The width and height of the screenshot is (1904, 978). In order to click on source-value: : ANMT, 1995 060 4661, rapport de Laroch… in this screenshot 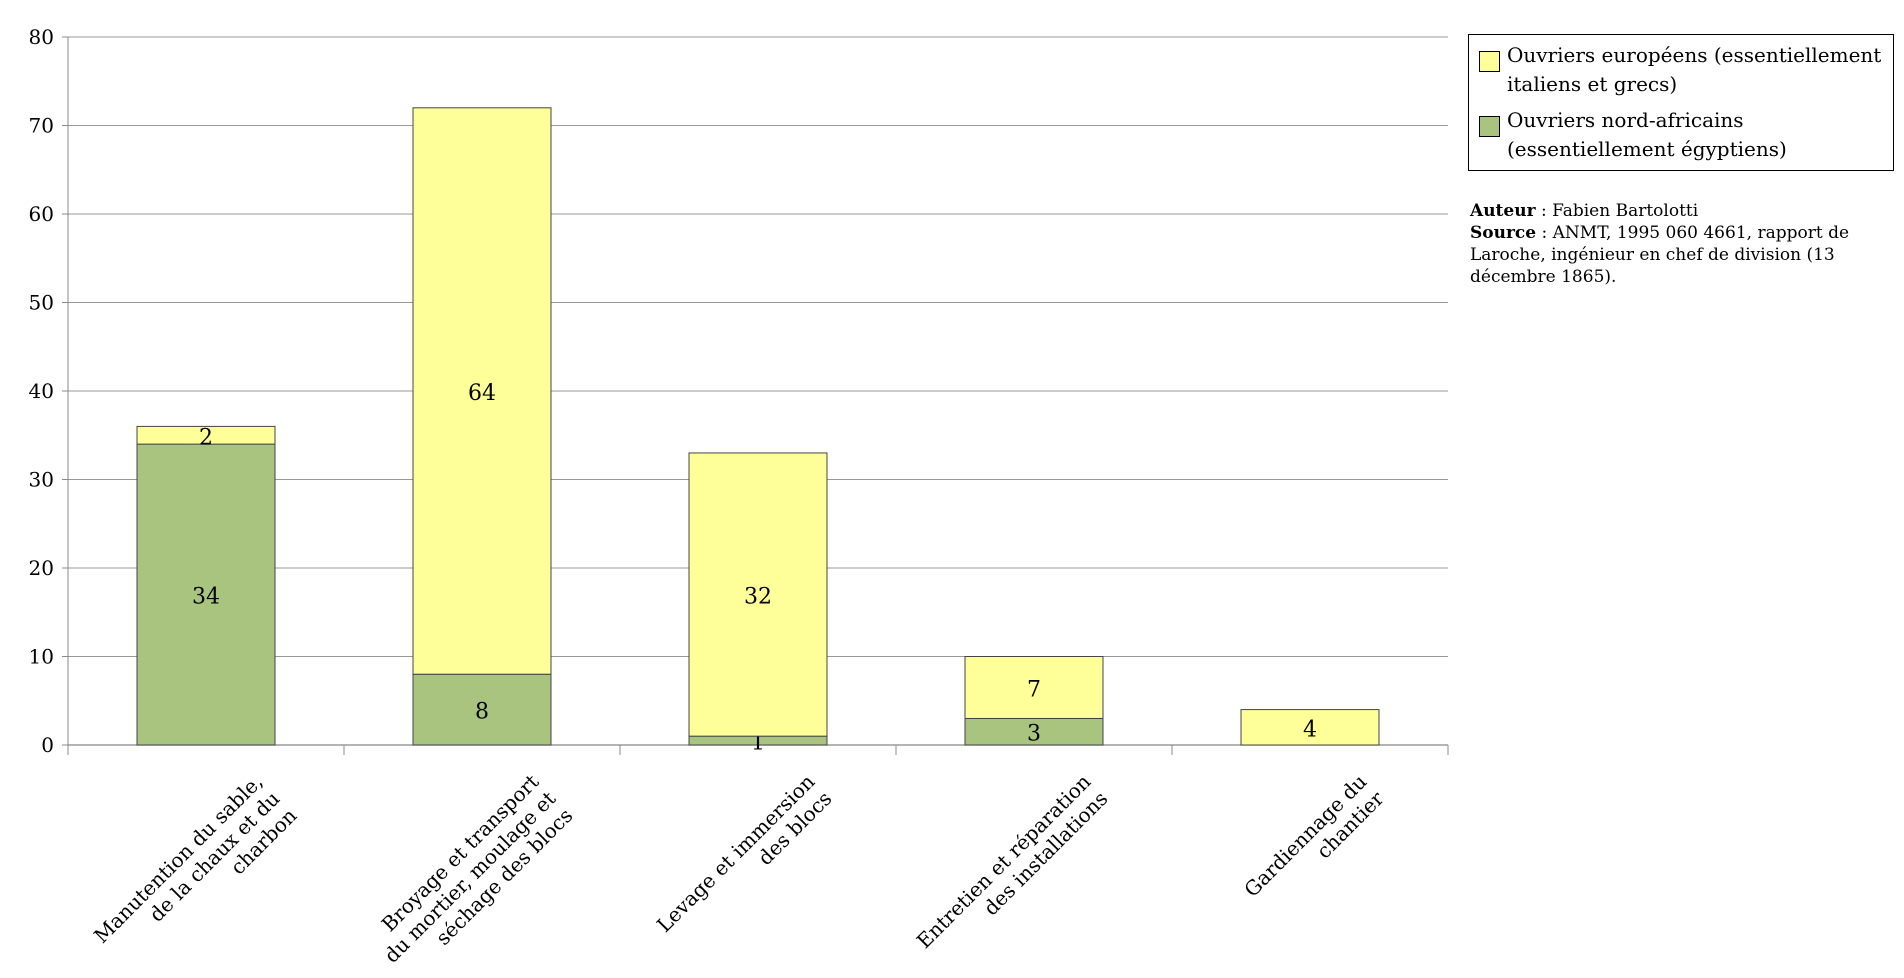, I will do `click(1660, 255)`.